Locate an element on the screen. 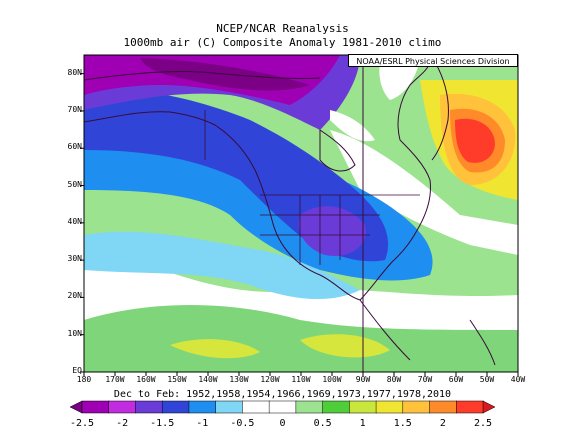 This screenshot has width=565, height=437. lat-label: 80N is located at coordinates (74, 72).